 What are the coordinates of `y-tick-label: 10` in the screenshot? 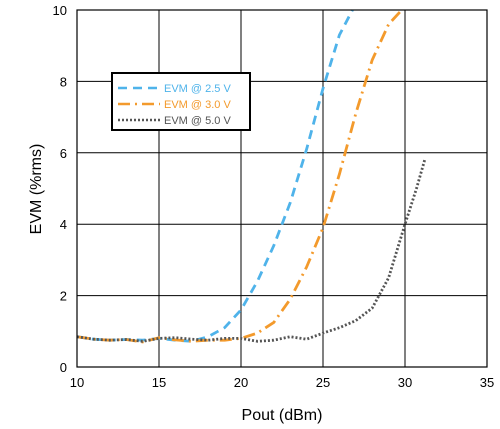 It's located at (60, 10).